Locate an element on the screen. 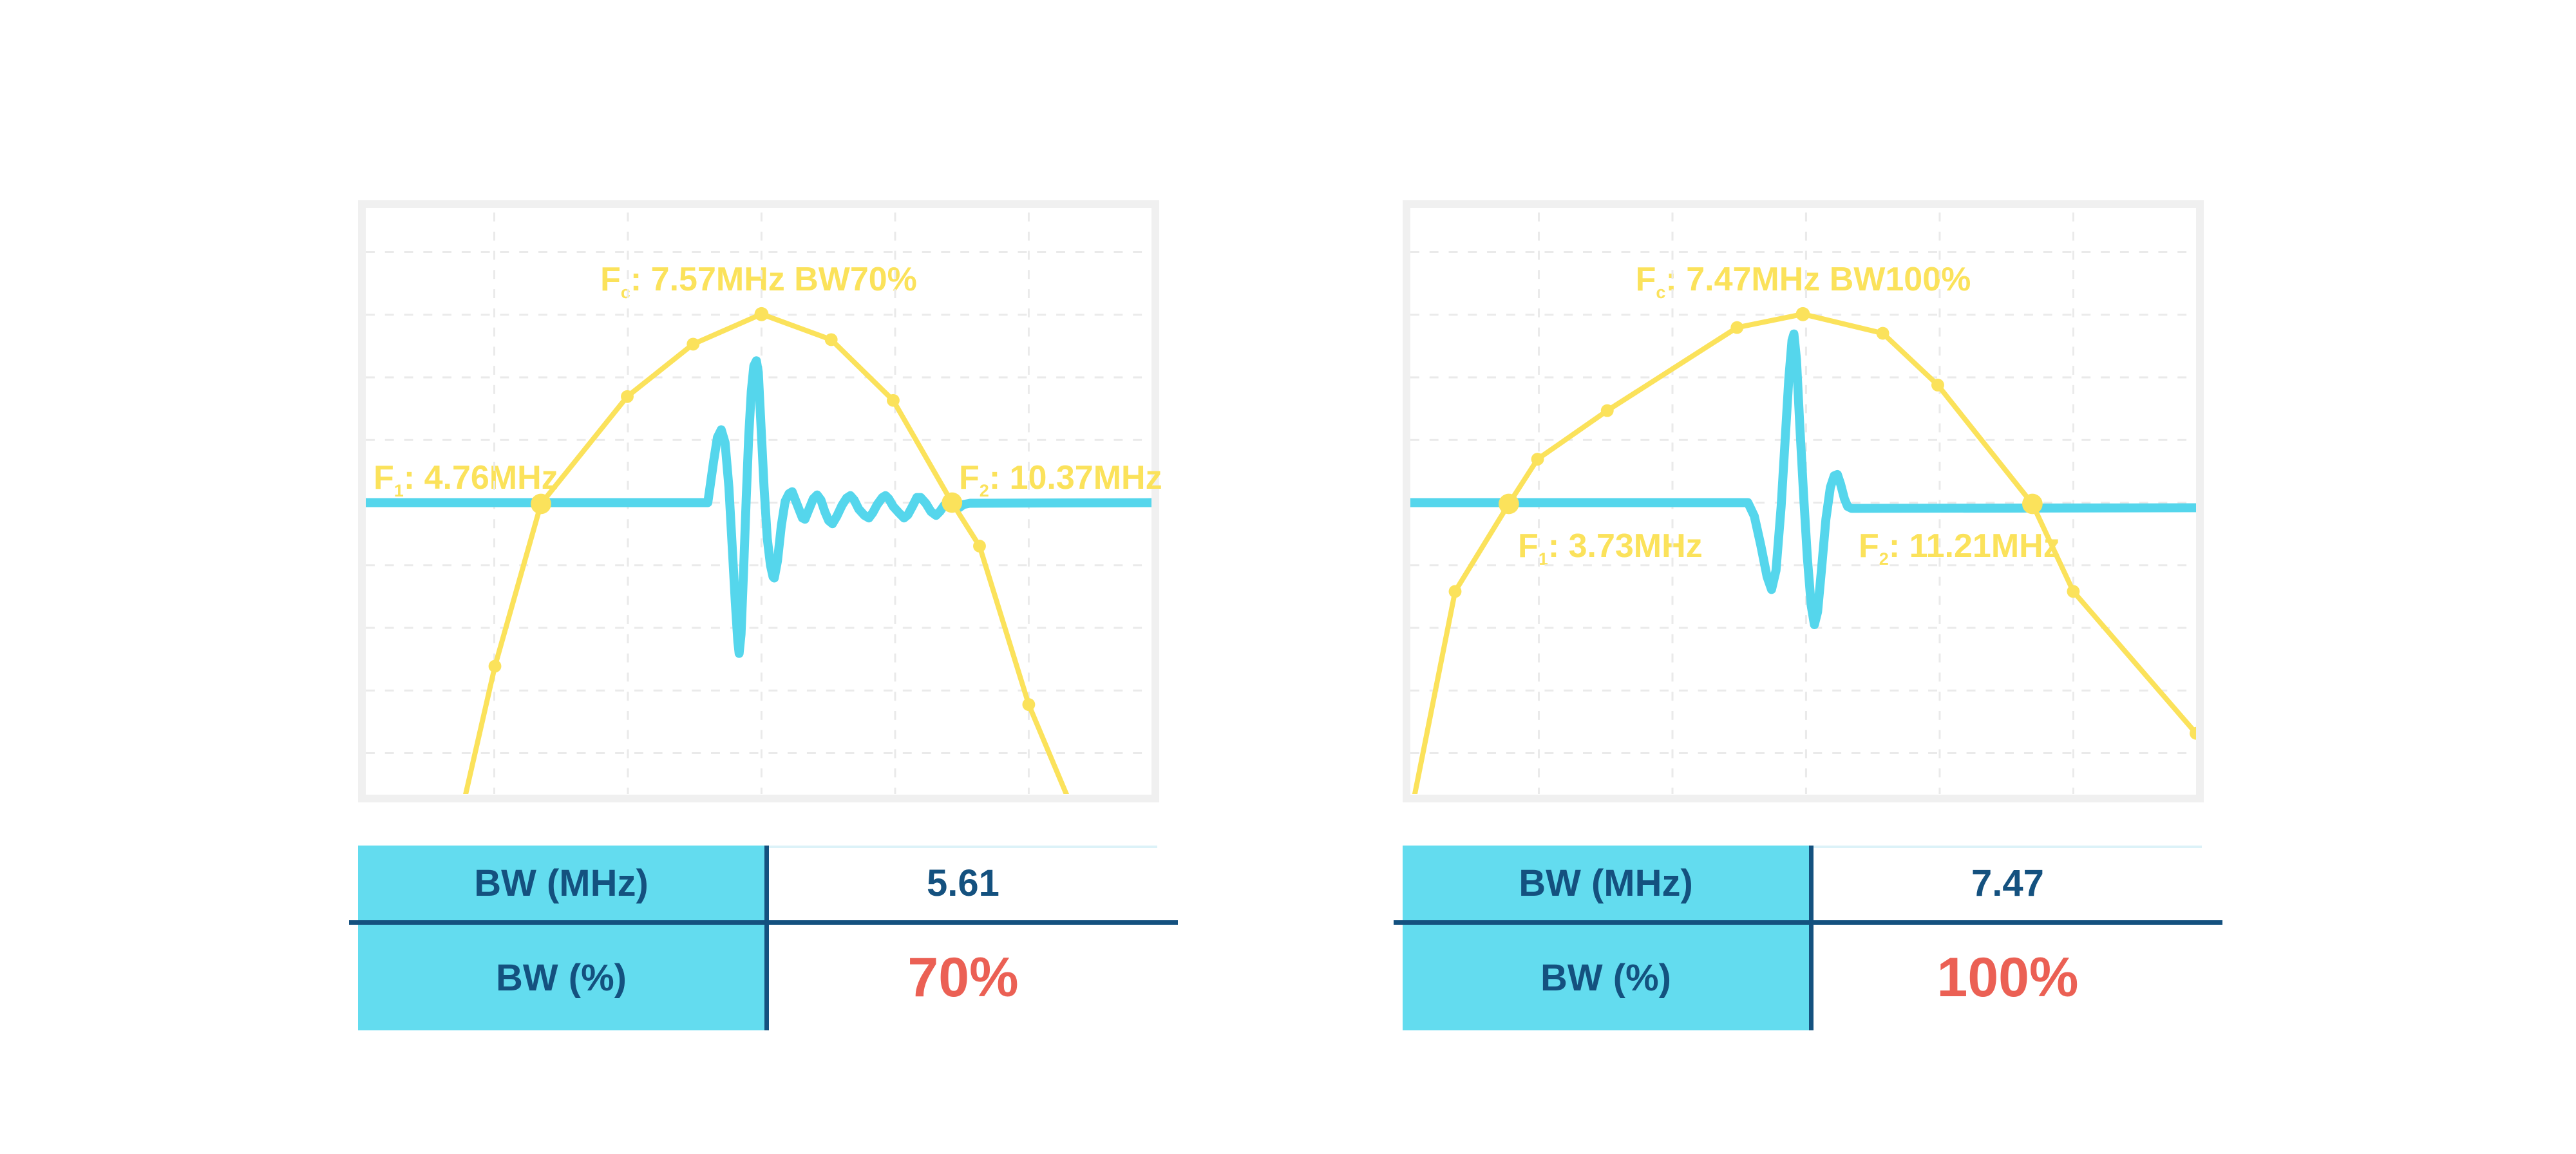 The width and height of the screenshot is (2576, 1154). bandwidth-table-bw70: BW (MHz) 5.61 BW (%) 70% is located at coordinates (763, 938).